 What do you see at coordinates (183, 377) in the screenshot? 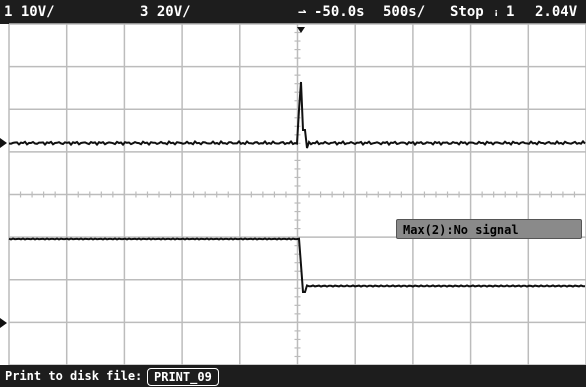
I see `filename-field: PRINT_09` at bounding box center [183, 377].